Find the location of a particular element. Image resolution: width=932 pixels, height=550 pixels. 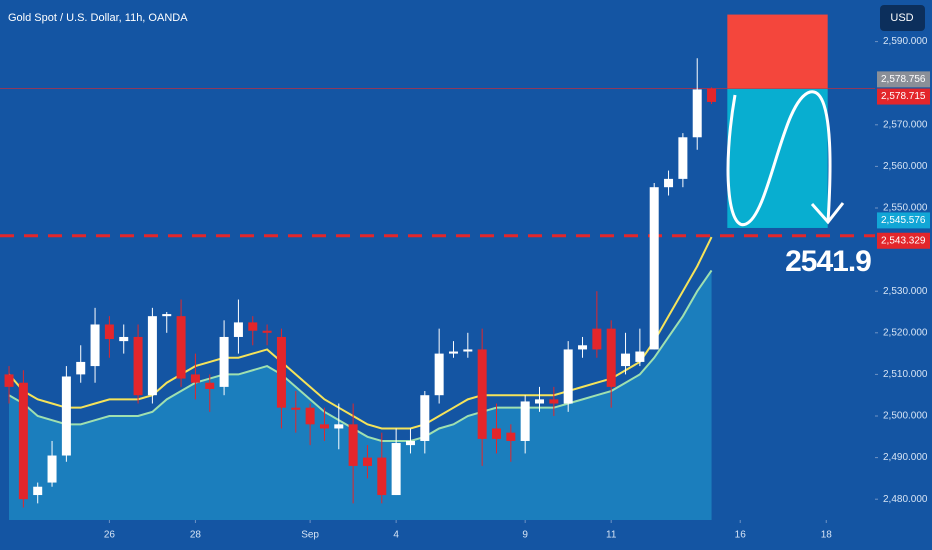

price-label: 2,543.329 is located at coordinates (903, 240).